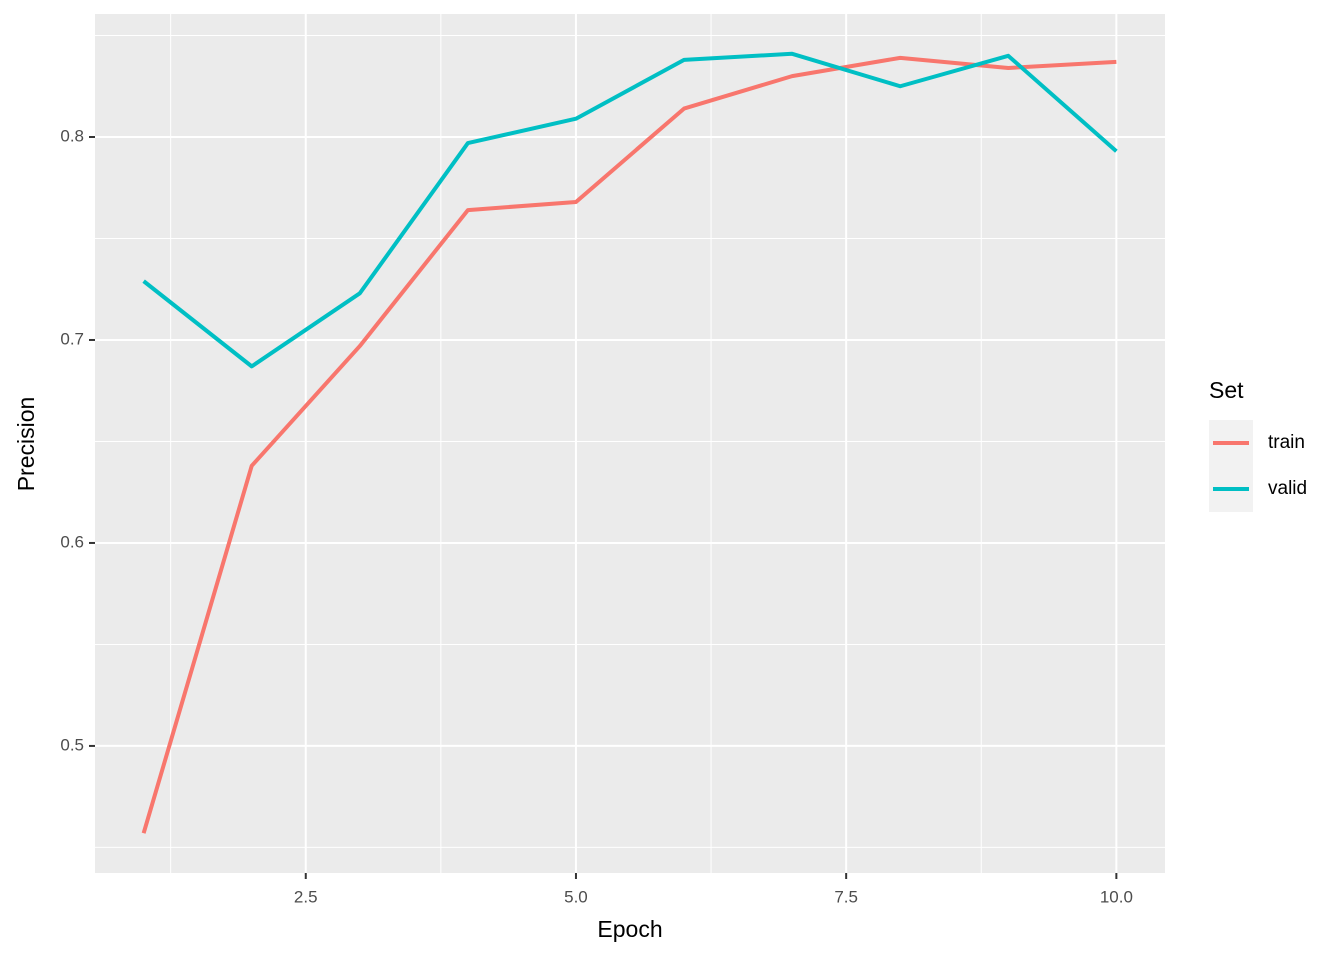  I want to click on y-axis-title: Precision, so click(26, 444).